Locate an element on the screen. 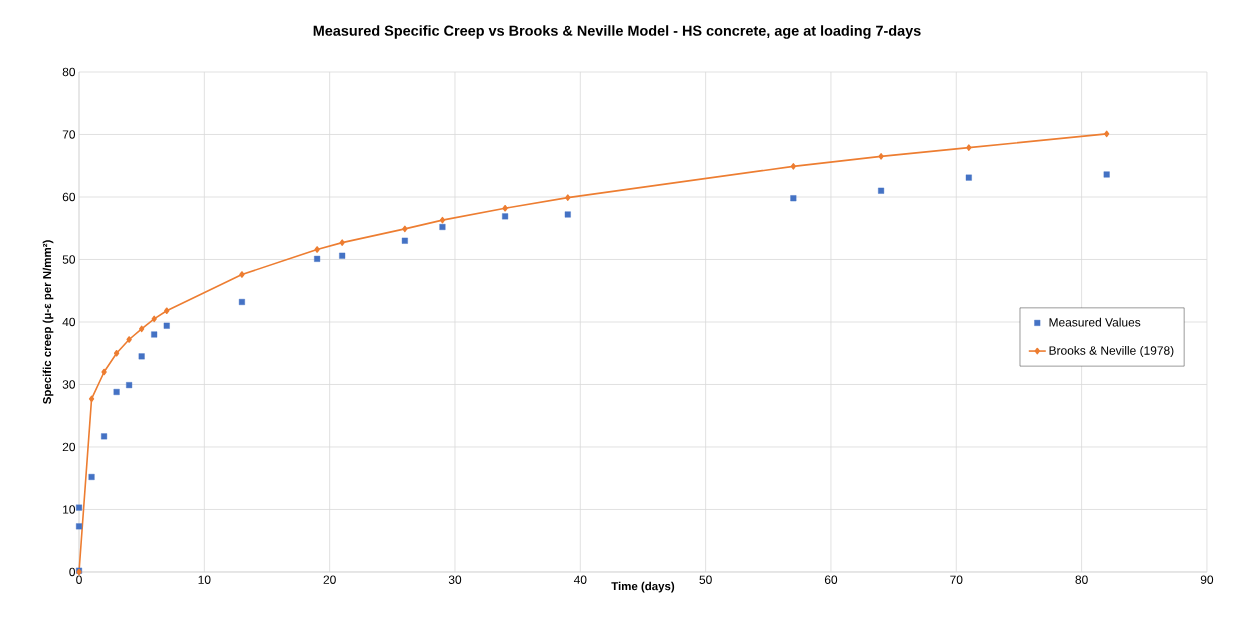  y-tick-label: 30 is located at coordinates (69, 384).